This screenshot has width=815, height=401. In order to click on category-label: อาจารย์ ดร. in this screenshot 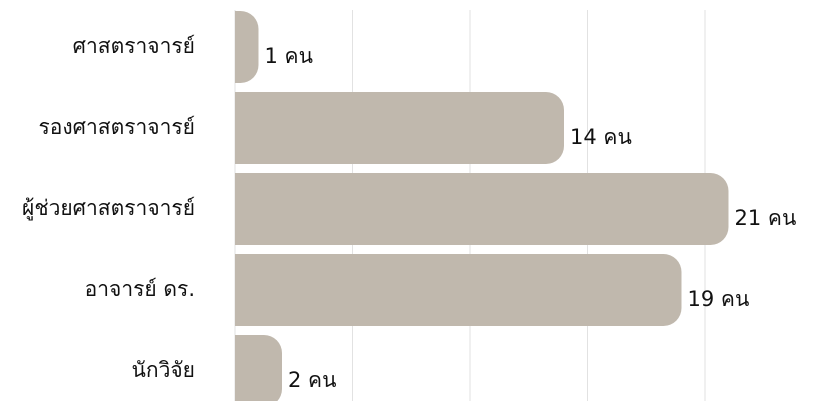, I will do `click(140, 289)`.